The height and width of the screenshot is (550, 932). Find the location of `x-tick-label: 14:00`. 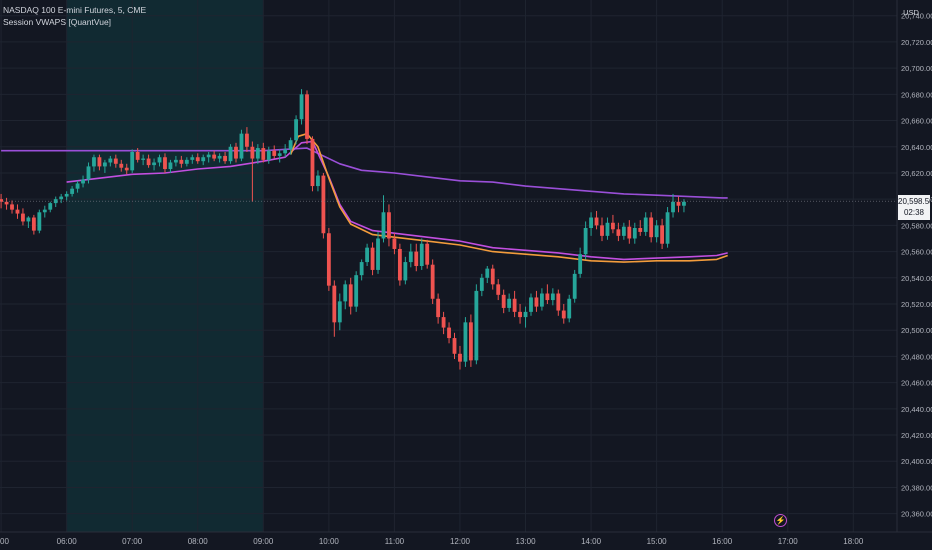

x-tick-label: 14:00 is located at coordinates (591, 541).